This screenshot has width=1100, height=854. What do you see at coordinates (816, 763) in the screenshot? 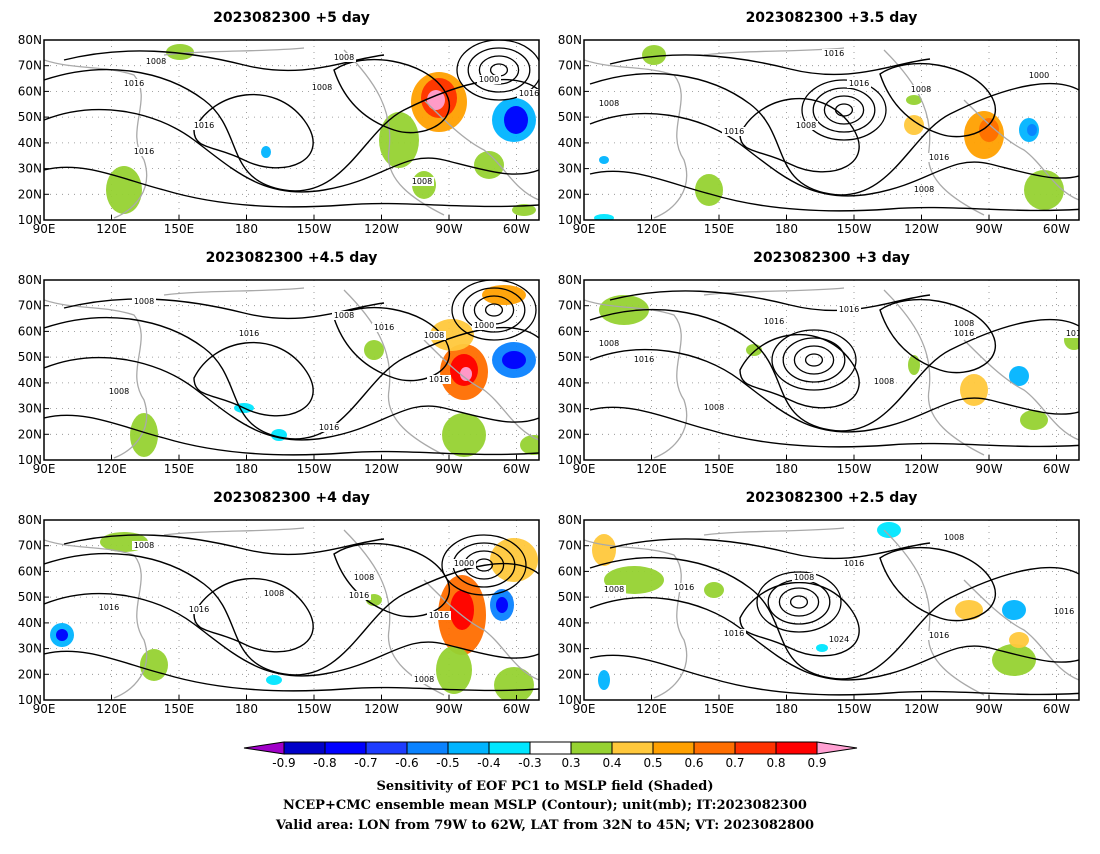
I see `colorbar-label: 0.9` at bounding box center [816, 763].